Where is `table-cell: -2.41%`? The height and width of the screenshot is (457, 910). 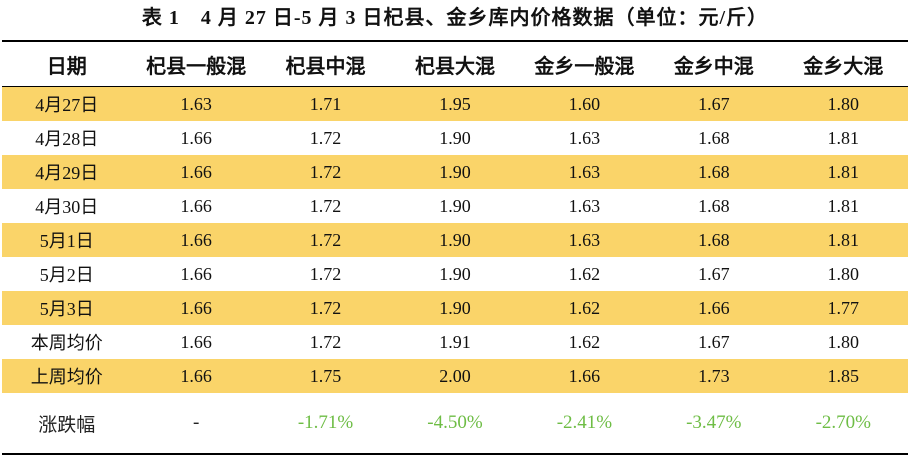
table-cell: -2.41% is located at coordinates (584, 423).